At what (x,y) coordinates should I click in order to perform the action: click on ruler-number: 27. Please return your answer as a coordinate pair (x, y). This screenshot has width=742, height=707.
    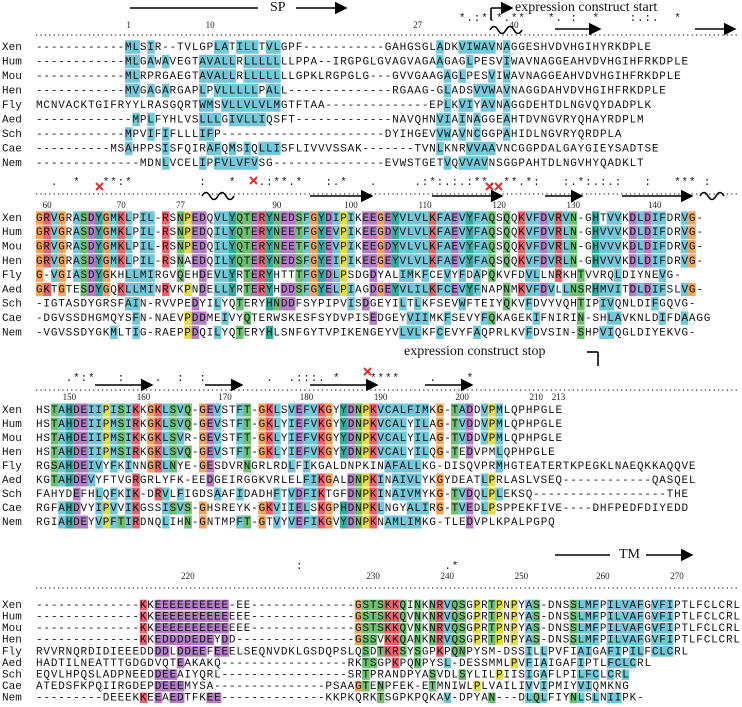
    Looking at the image, I should click on (418, 25).